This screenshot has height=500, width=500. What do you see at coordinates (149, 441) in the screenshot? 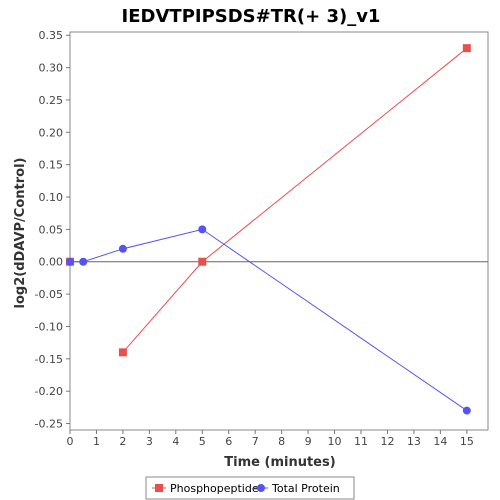
I see `x-tick-label: 3` at bounding box center [149, 441].